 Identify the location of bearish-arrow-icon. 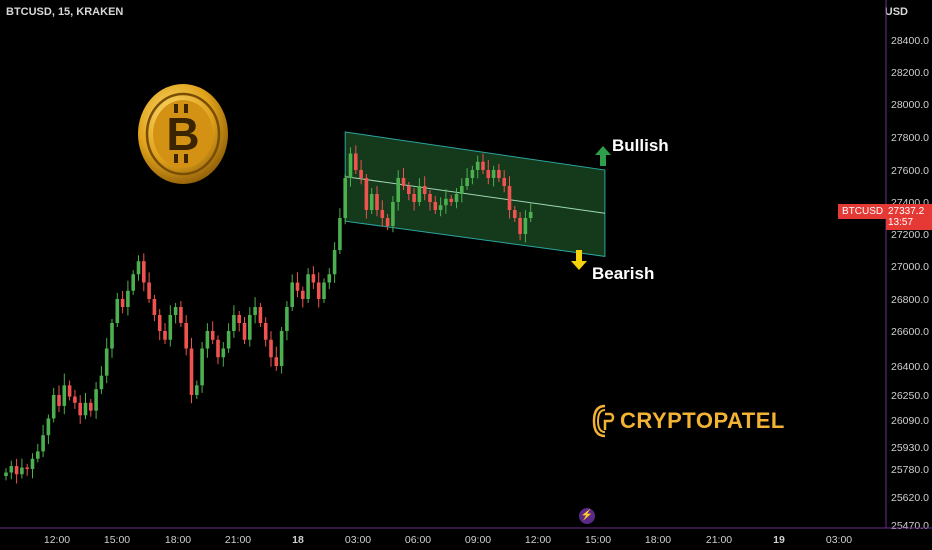
(579, 260).